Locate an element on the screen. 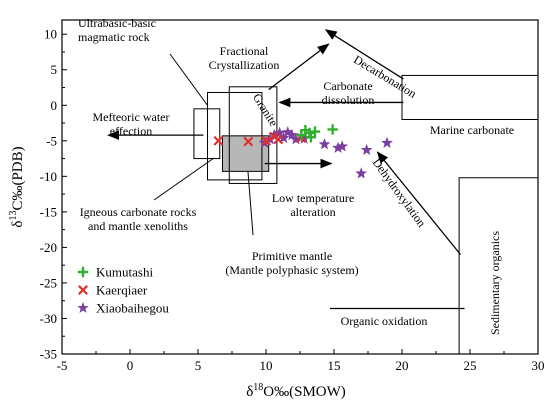  x-tick-label: -5 is located at coordinates (62, 365).